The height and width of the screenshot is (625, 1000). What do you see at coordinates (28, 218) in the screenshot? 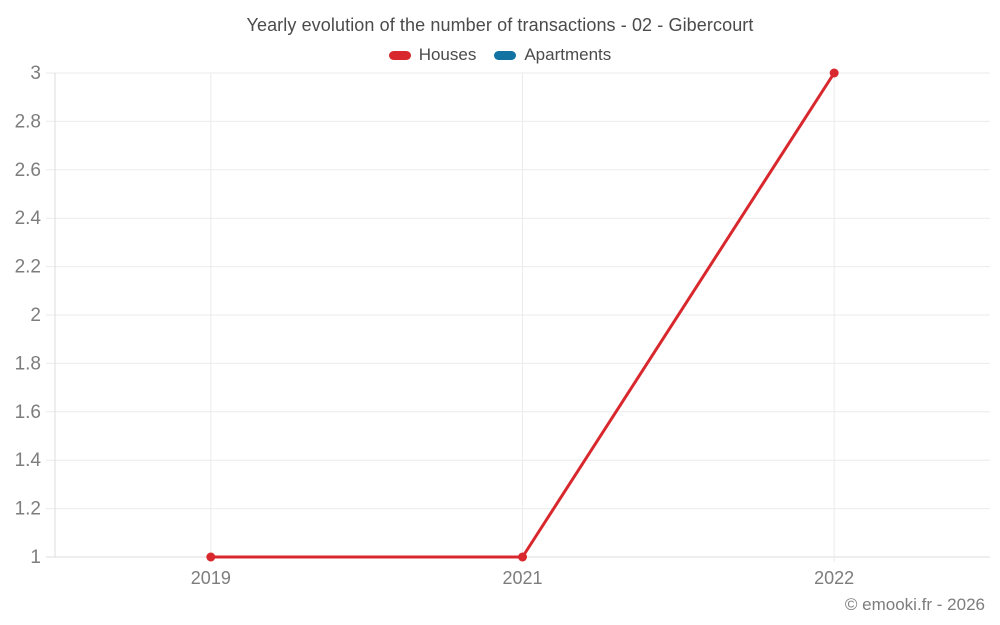
I see `y-tick-label: 2.4` at bounding box center [28, 218].